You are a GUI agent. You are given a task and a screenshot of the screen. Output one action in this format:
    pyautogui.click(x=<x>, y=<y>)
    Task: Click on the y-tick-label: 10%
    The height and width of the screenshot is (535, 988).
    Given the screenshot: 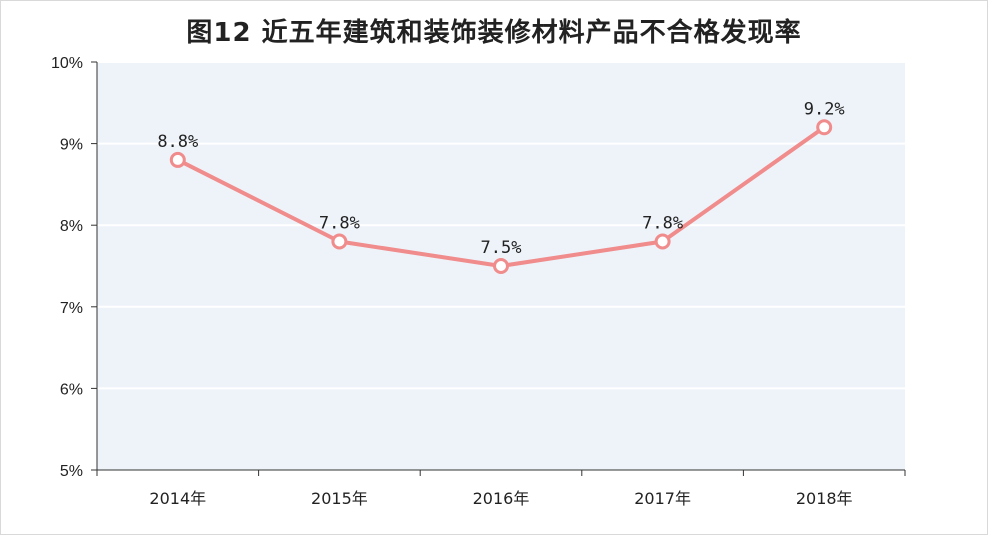 What is the action you would take?
    pyautogui.click(x=67, y=63)
    